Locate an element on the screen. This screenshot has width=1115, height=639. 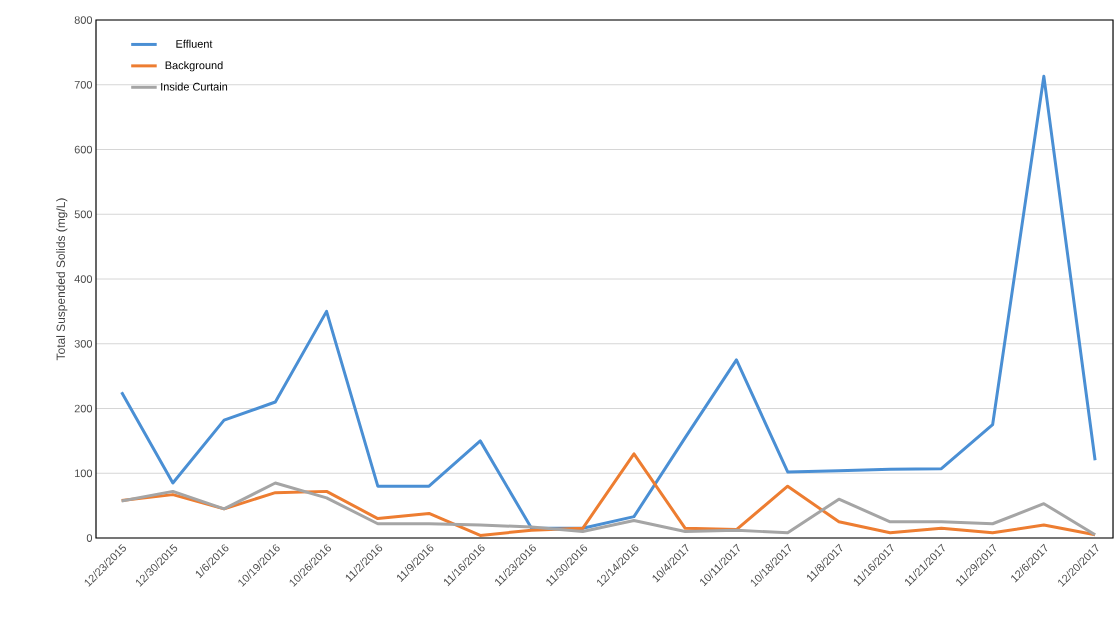
legend-label: Background is located at coordinates (194, 66).